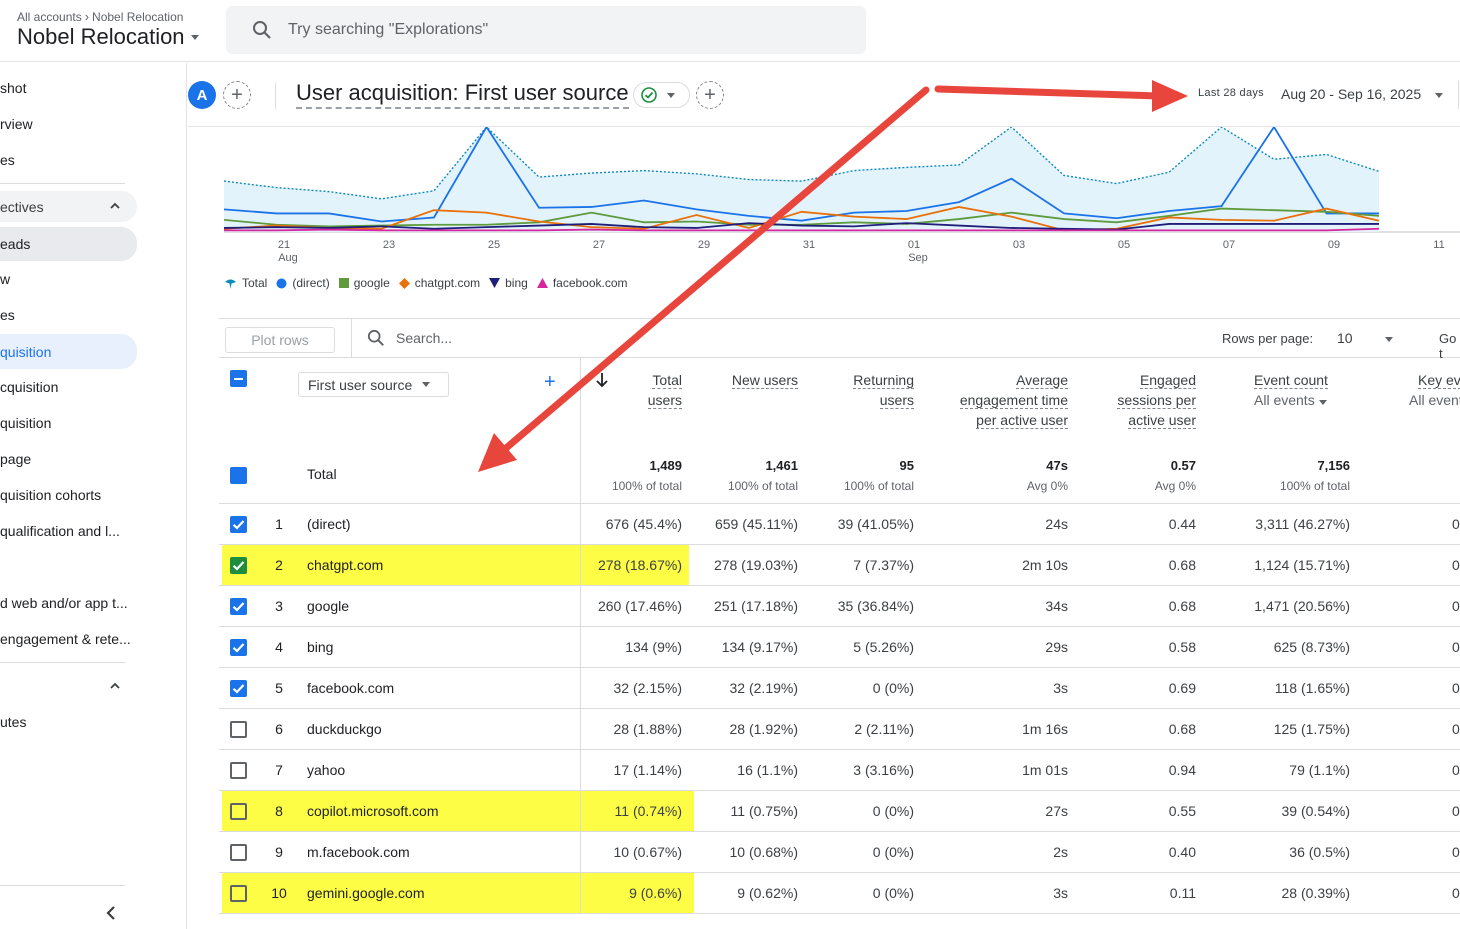  What do you see at coordinates (13, 88) in the screenshot?
I see `sidebar-item-snapshot: shot` at bounding box center [13, 88].